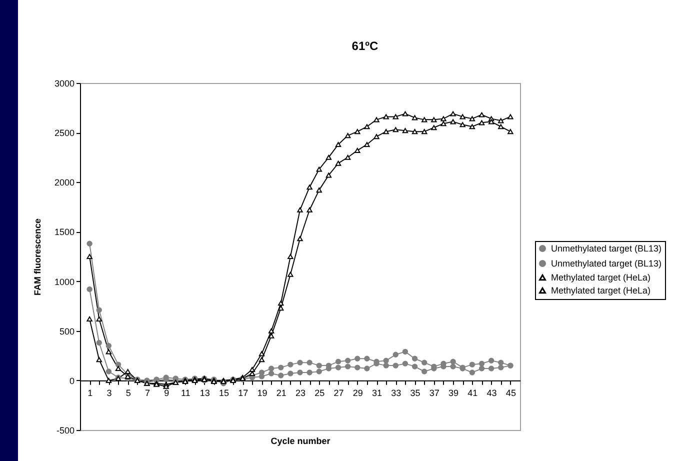  I want to click on x-tick-label: 33, so click(396, 393).